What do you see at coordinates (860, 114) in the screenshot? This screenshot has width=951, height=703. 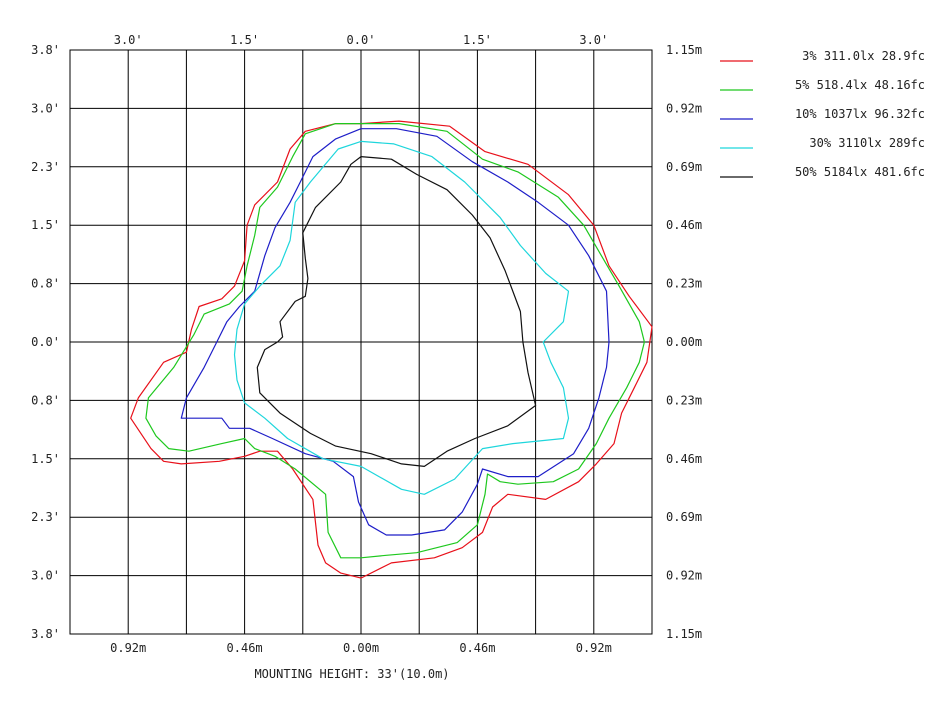 I see `legend-label: 10% 1037lx 96.32fc` at bounding box center [860, 114].